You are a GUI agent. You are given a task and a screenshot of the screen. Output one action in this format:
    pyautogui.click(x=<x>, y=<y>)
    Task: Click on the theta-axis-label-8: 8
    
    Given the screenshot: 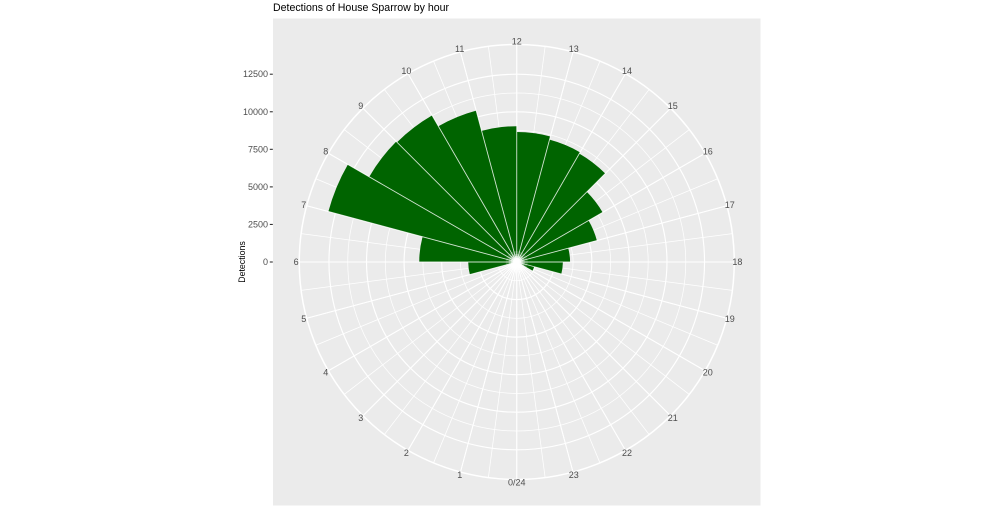 What is the action you would take?
    pyautogui.click(x=325, y=152)
    